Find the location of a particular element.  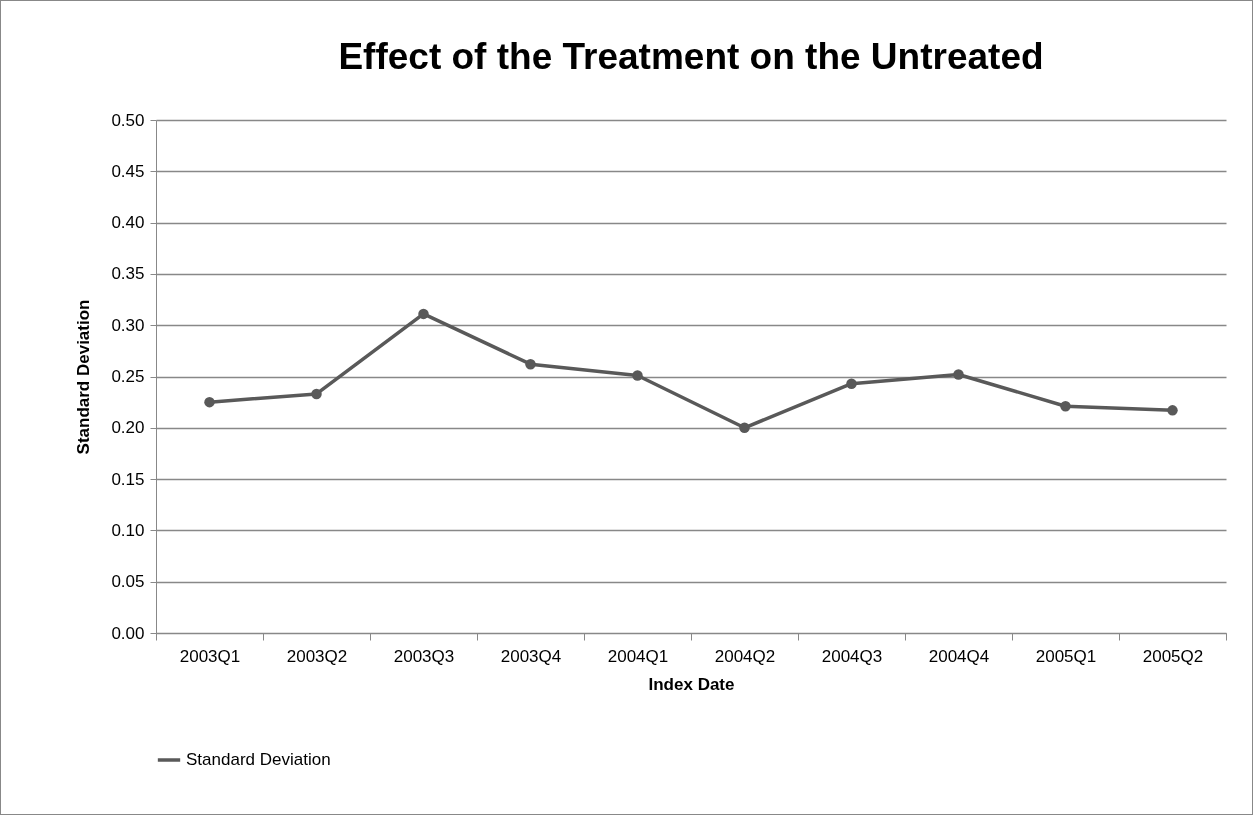

y-tick-label: 0.15 is located at coordinates (128, 479).